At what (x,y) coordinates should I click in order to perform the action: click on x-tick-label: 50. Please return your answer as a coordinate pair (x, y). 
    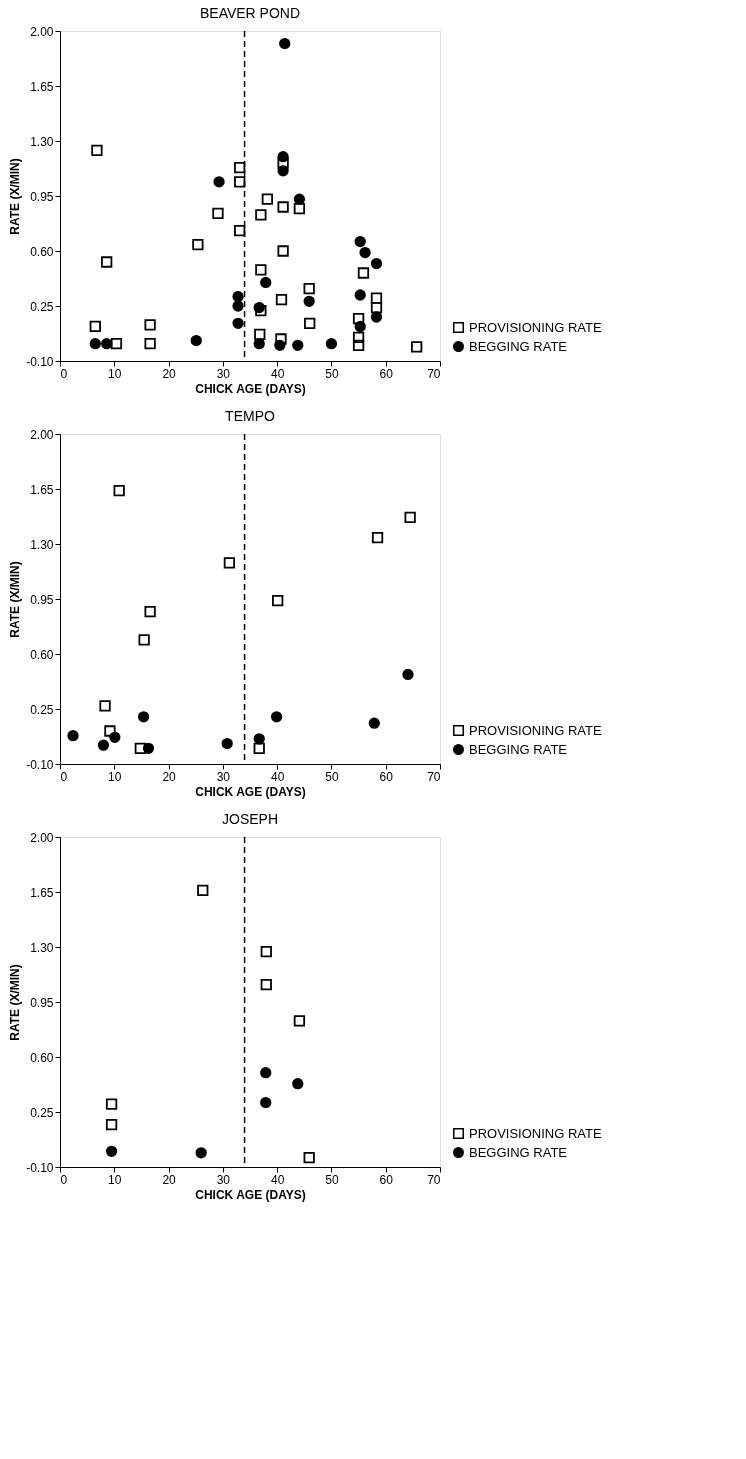
    Looking at the image, I should click on (332, 373).